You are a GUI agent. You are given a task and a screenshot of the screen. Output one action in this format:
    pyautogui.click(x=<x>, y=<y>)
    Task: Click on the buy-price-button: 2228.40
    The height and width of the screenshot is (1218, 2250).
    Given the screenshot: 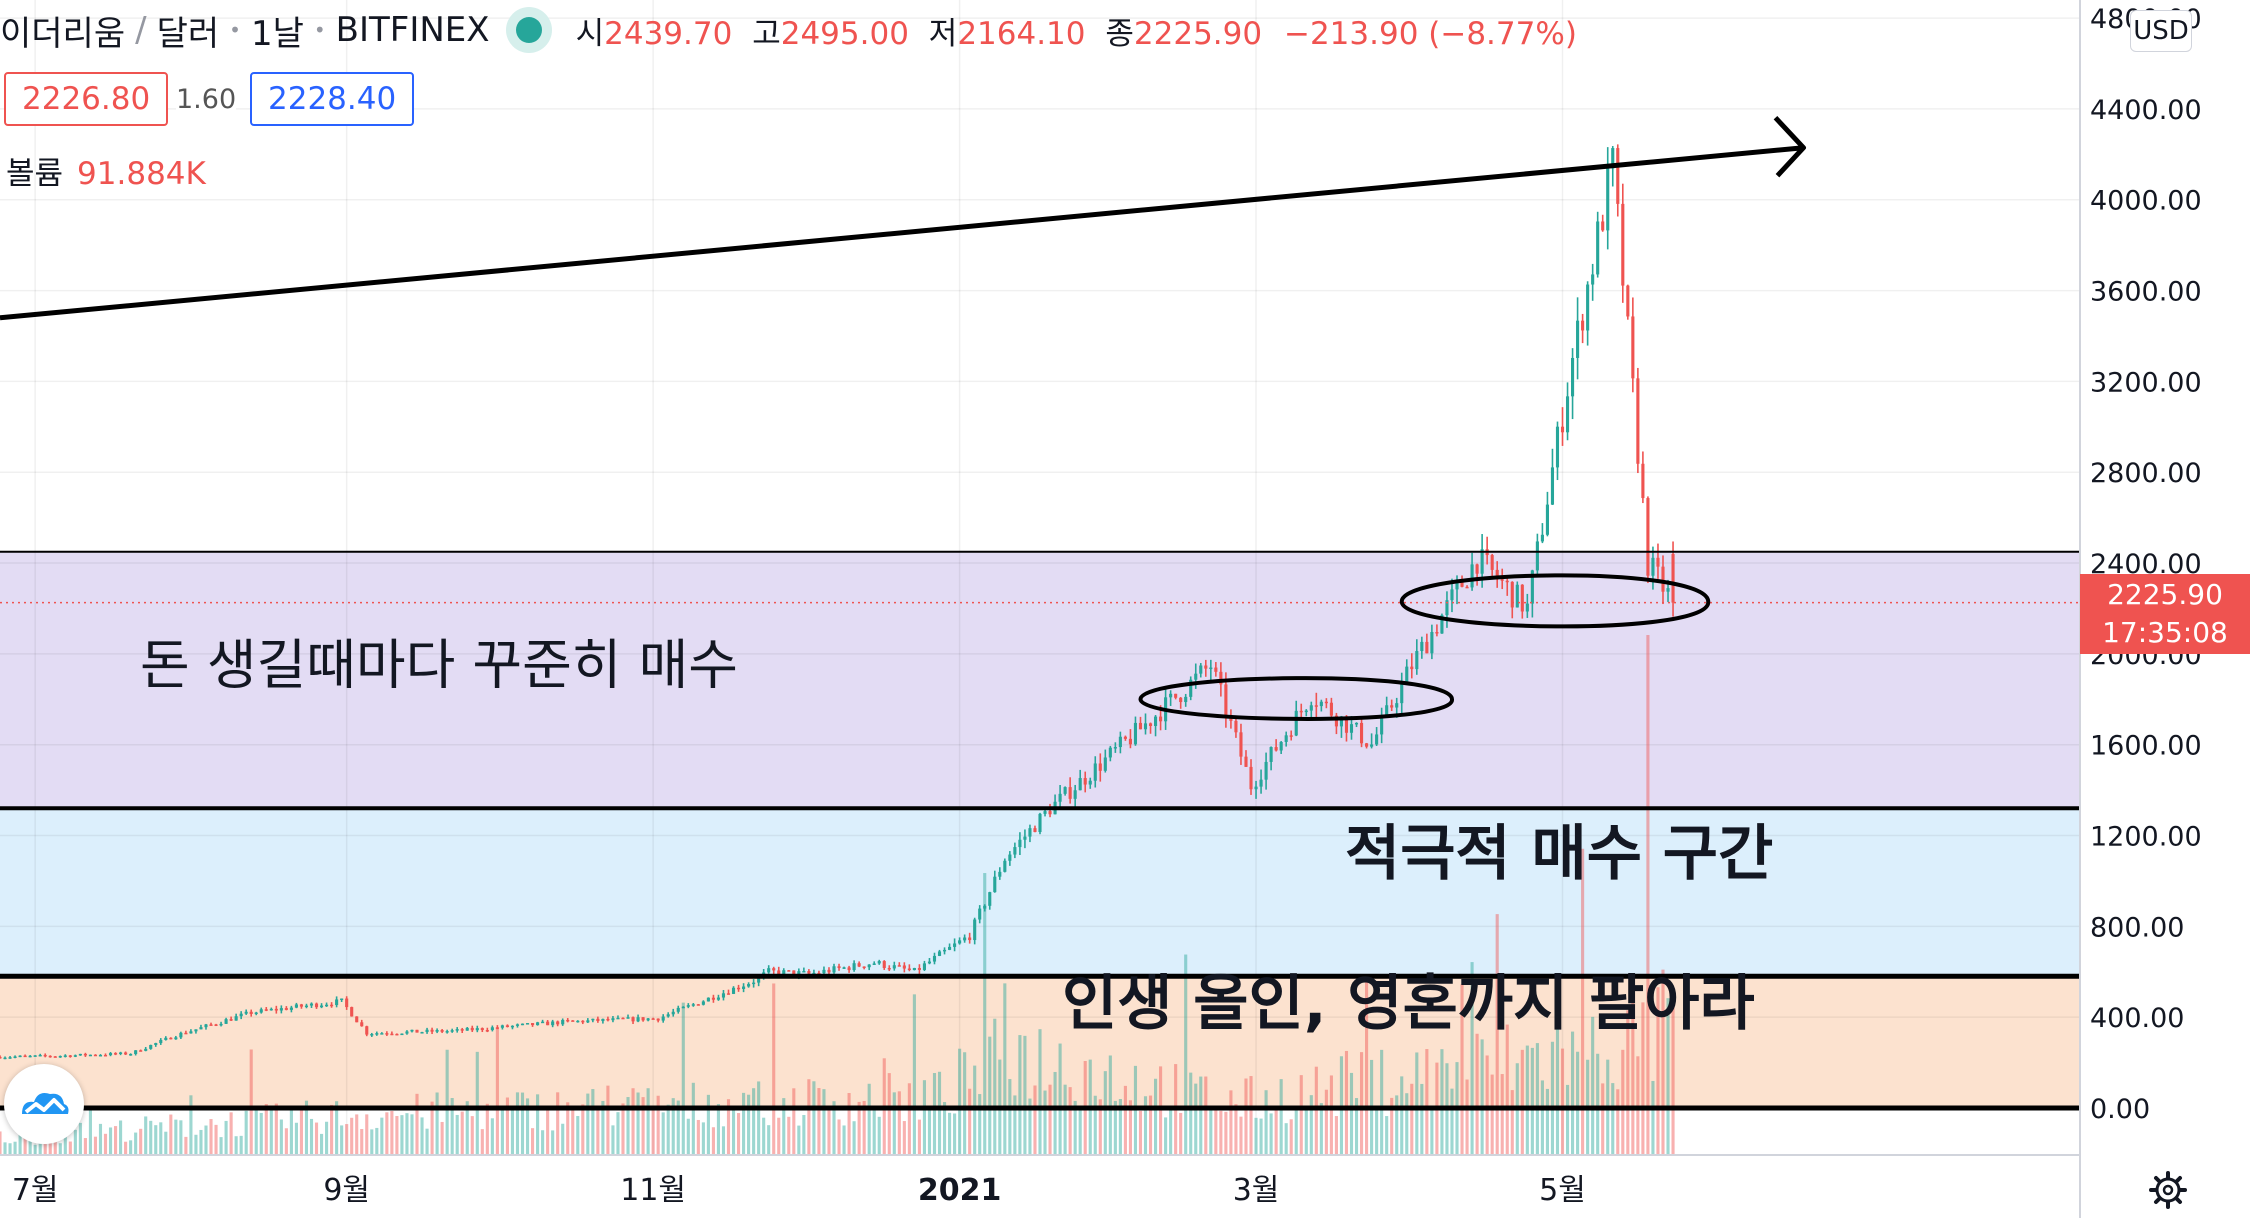 What is the action you would take?
    pyautogui.click(x=332, y=99)
    